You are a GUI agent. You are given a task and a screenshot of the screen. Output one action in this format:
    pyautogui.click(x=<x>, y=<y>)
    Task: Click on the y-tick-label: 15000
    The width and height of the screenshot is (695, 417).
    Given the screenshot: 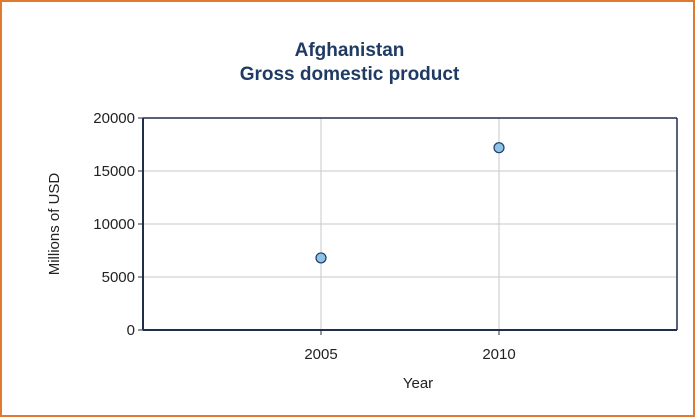 What is the action you would take?
    pyautogui.click(x=114, y=171)
    